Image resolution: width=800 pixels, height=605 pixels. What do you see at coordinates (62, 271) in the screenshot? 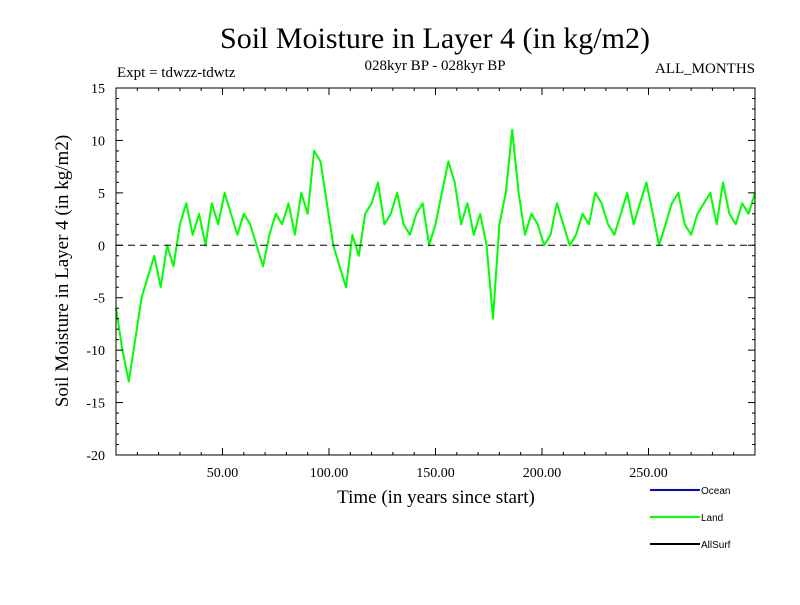
I see `y-axis-label: Soil Moisture in Layer 4 (in kg/m2)` at bounding box center [62, 271].